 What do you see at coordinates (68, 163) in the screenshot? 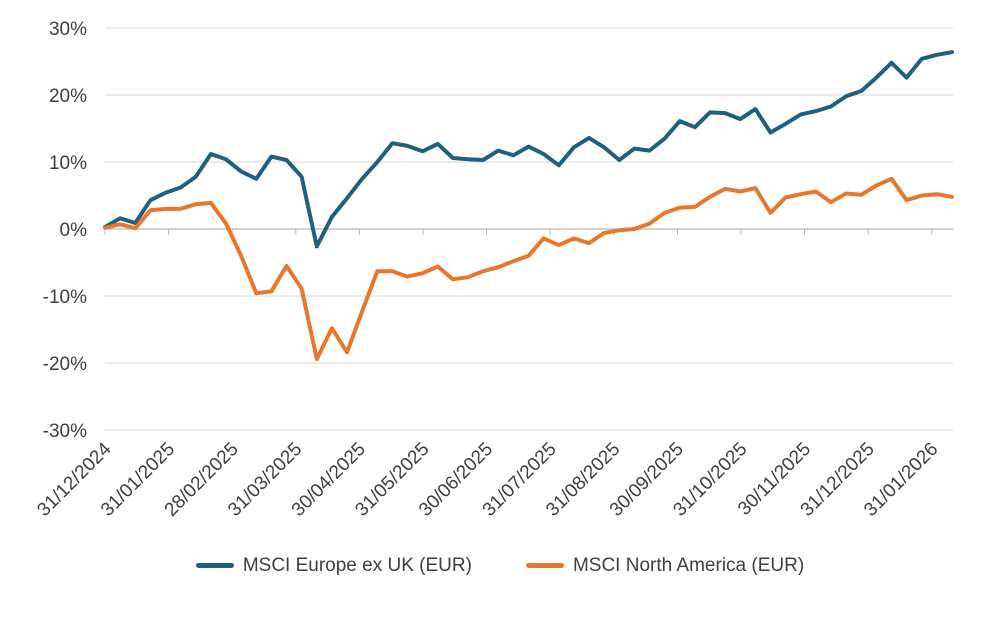
I see `y-axis-label: 10%` at bounding box center [68, 163].